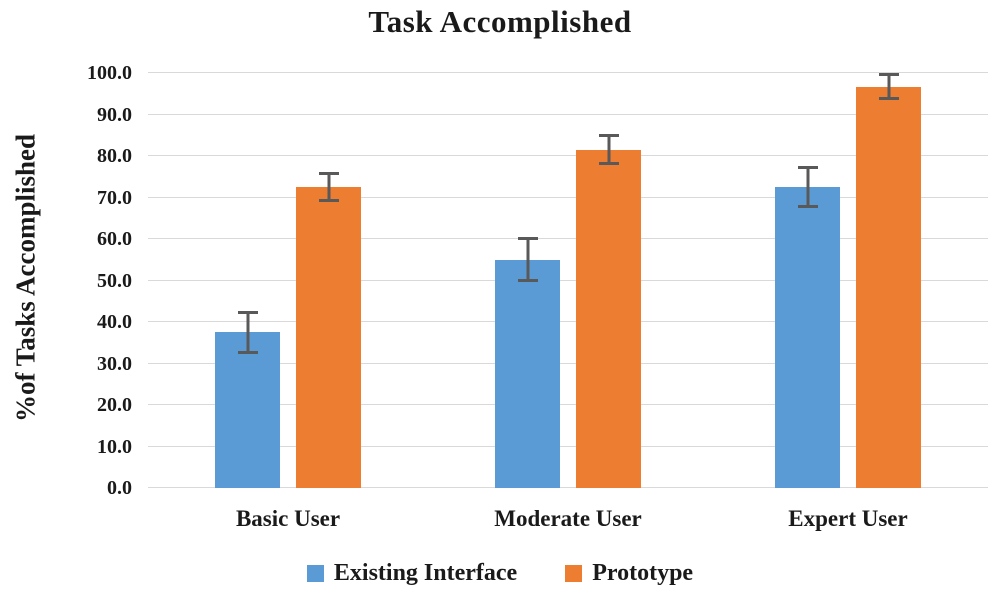 Image resolution: width=1000 pixels, height=610 pixels. Describe the element at coordinates (500, 21) in the screenshot. I see `chart-title: Task Accomplished` at that location.